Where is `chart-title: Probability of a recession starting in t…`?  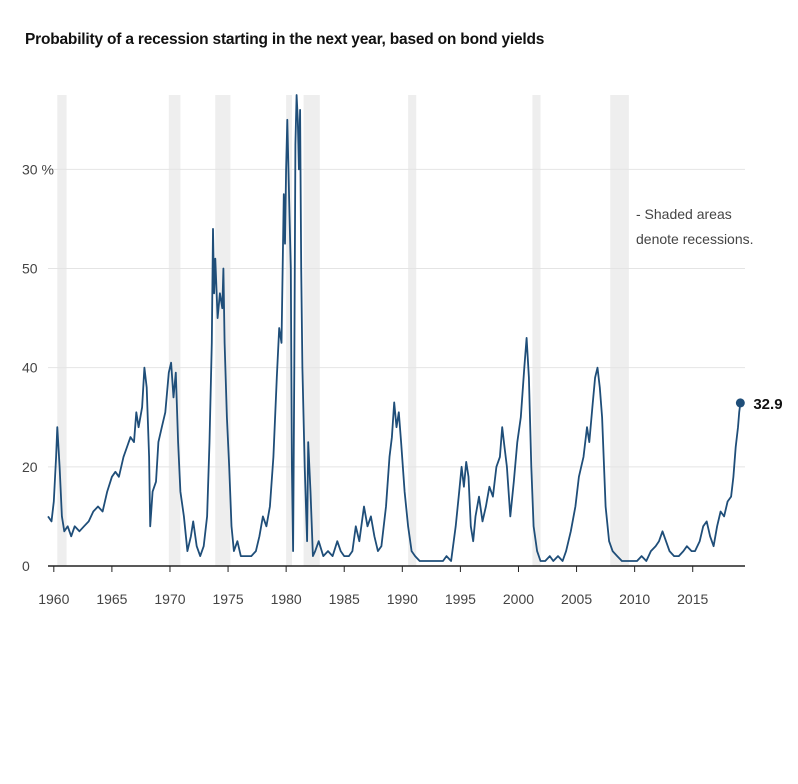
chart-title: Probability of a recession starting in t… is located at coordinates (285, 39).